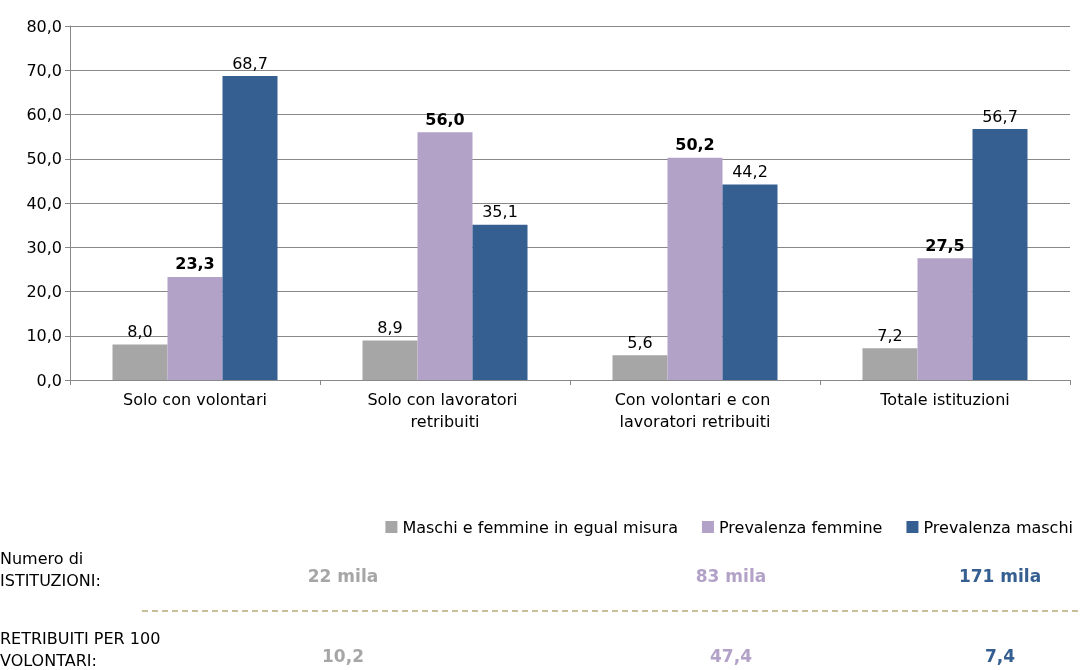  Describe the element at coordinates (1000, 116) in the screenshot. I see `data-label: 56,7` at that location.